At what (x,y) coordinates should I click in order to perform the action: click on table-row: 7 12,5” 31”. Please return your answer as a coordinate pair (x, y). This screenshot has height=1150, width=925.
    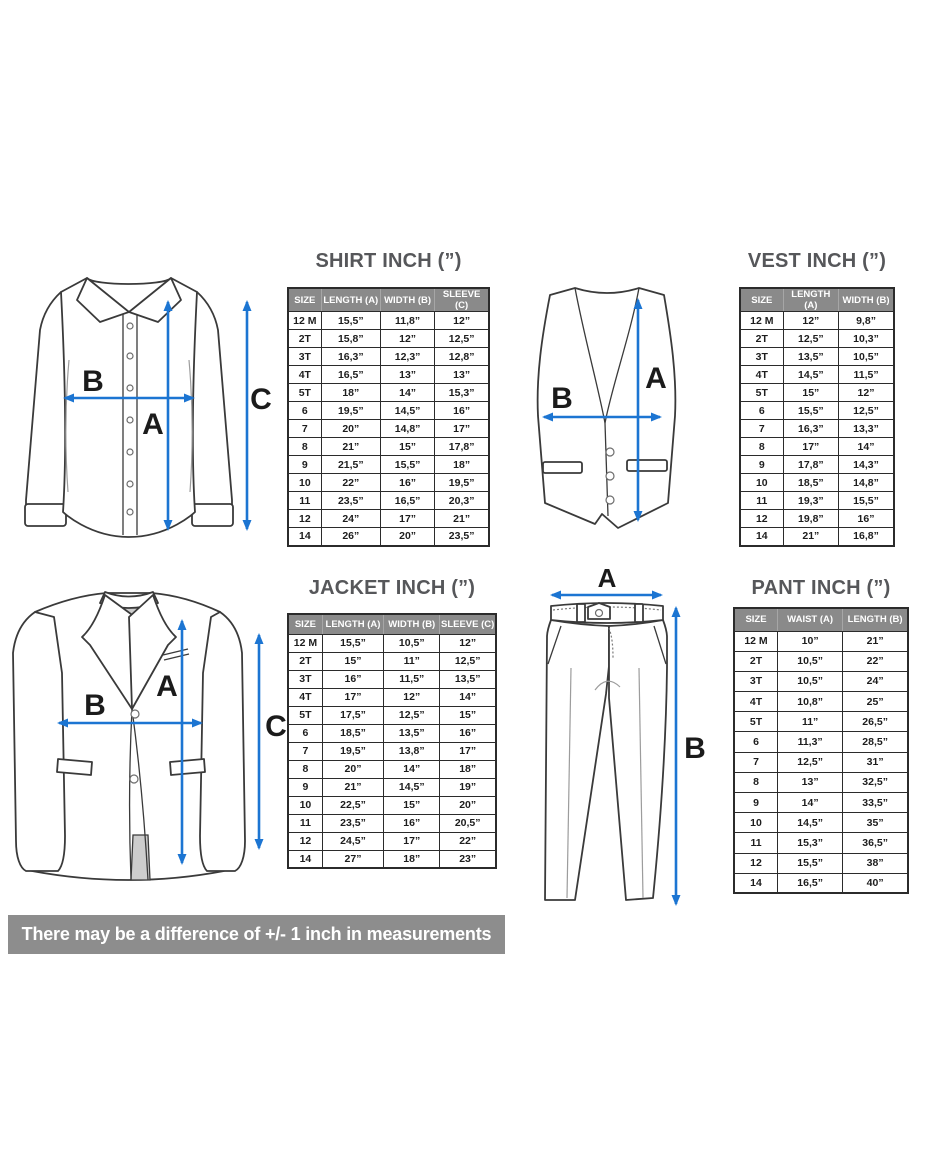
    Looking at the image, I should click on (821, 762).